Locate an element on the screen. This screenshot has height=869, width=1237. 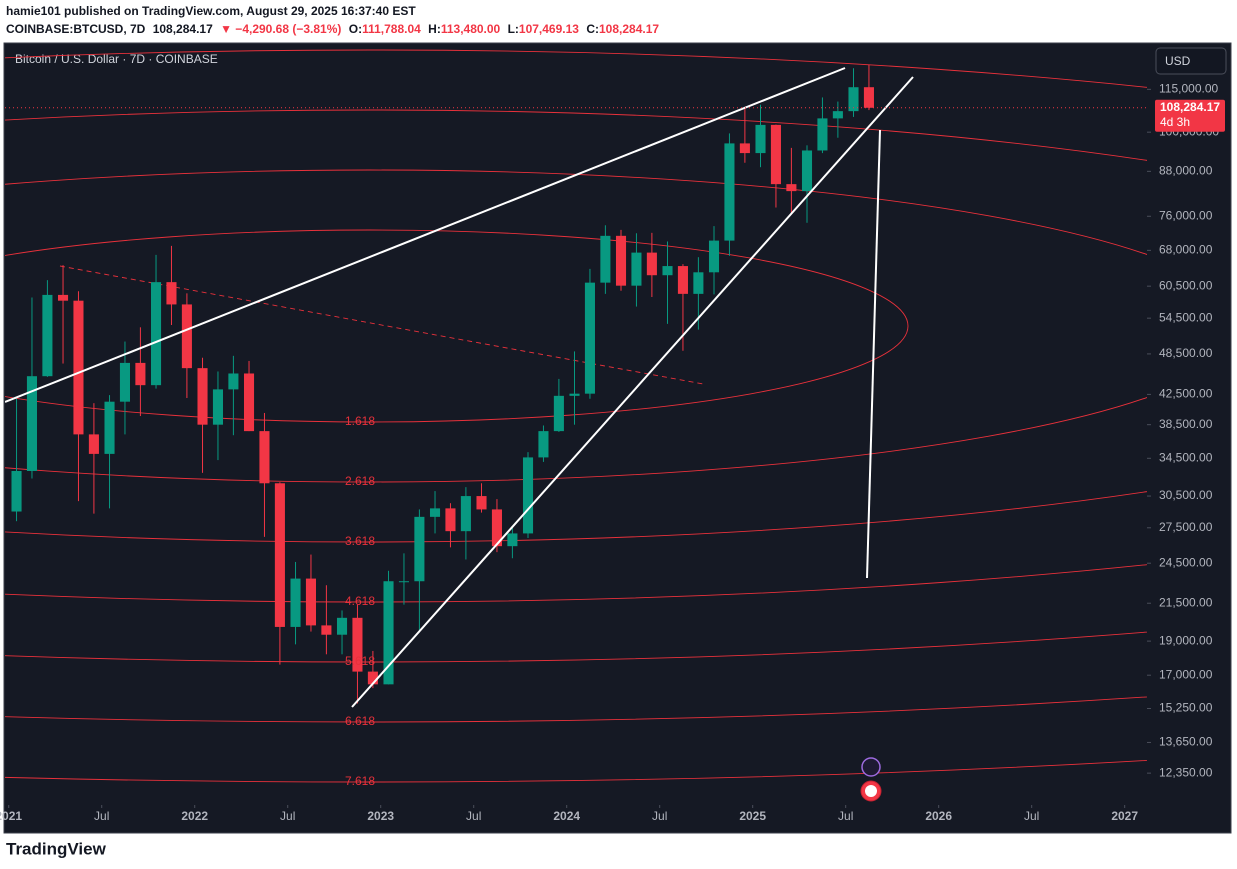
ohlc-value: 108,284.17 is located at coordinates (629, 29).